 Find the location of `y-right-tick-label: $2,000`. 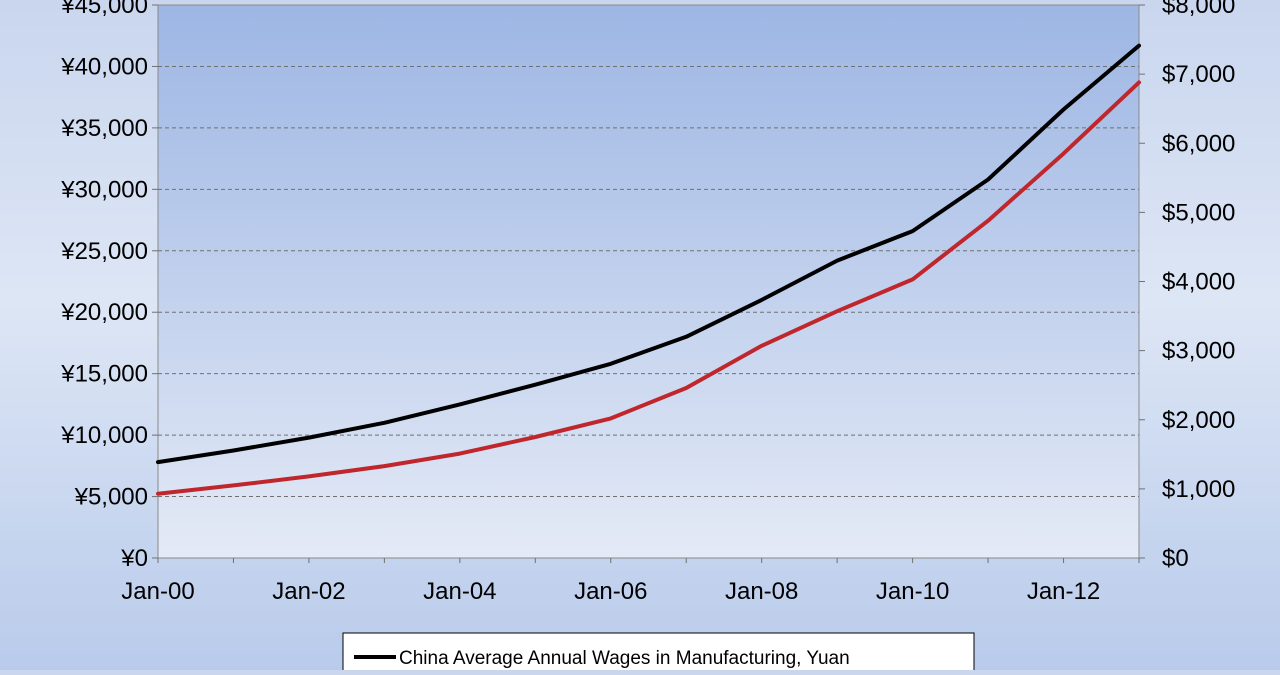

y-right-tick-label: $2,000 is located at coordinates (1198, 420).